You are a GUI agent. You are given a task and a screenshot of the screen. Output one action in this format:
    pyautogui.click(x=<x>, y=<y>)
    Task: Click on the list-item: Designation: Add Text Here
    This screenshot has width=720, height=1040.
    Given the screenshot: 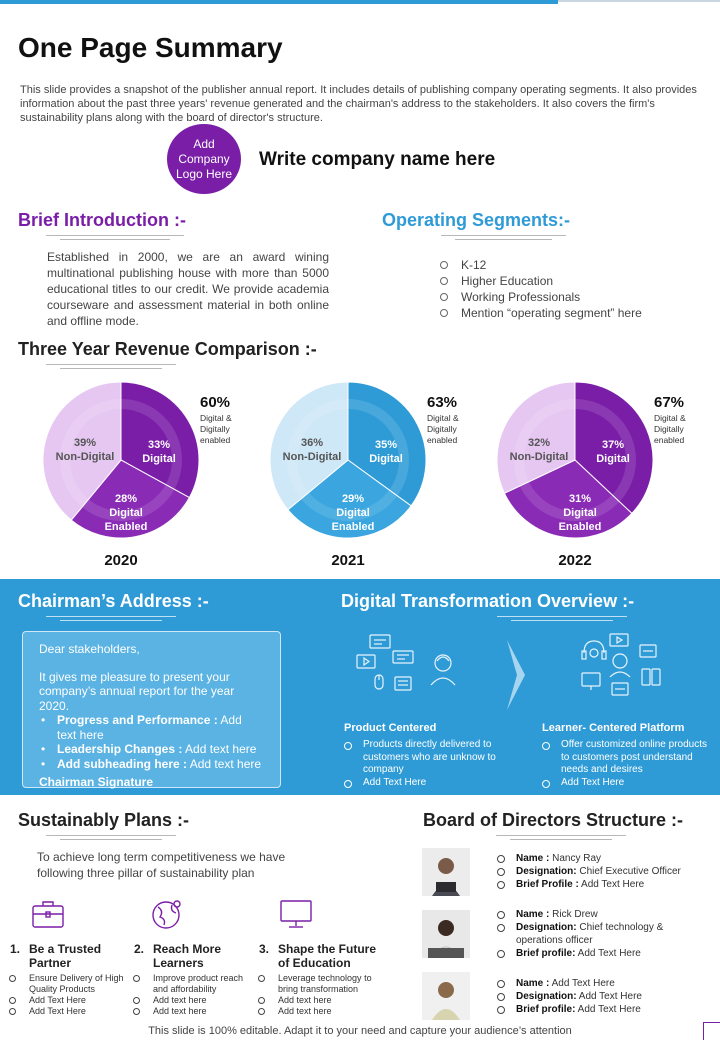 What is the action you would take?
    pyautogui.click(x=602, y=996)
    